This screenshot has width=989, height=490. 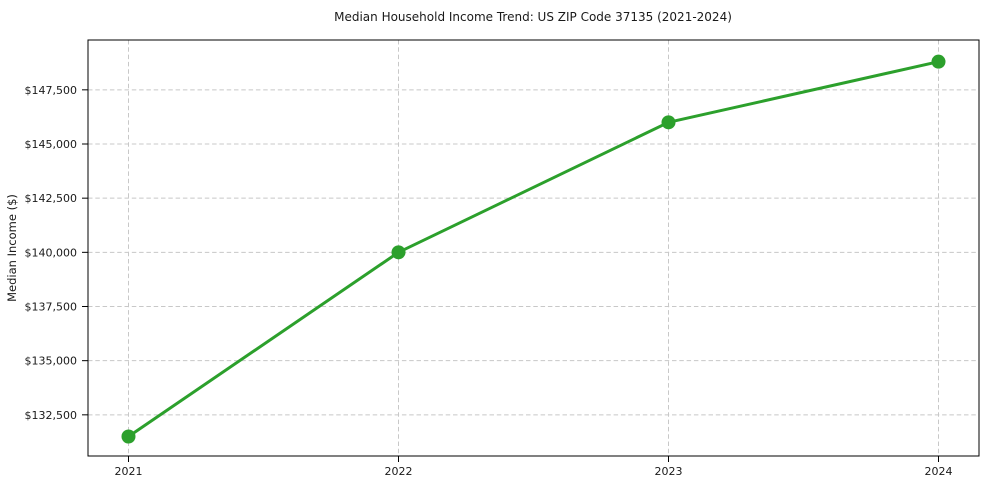 What do you see at coordinates (51, 415) in the screenshot?
I see `y-tick-label: $132,500` at bounding box center [51, 415].